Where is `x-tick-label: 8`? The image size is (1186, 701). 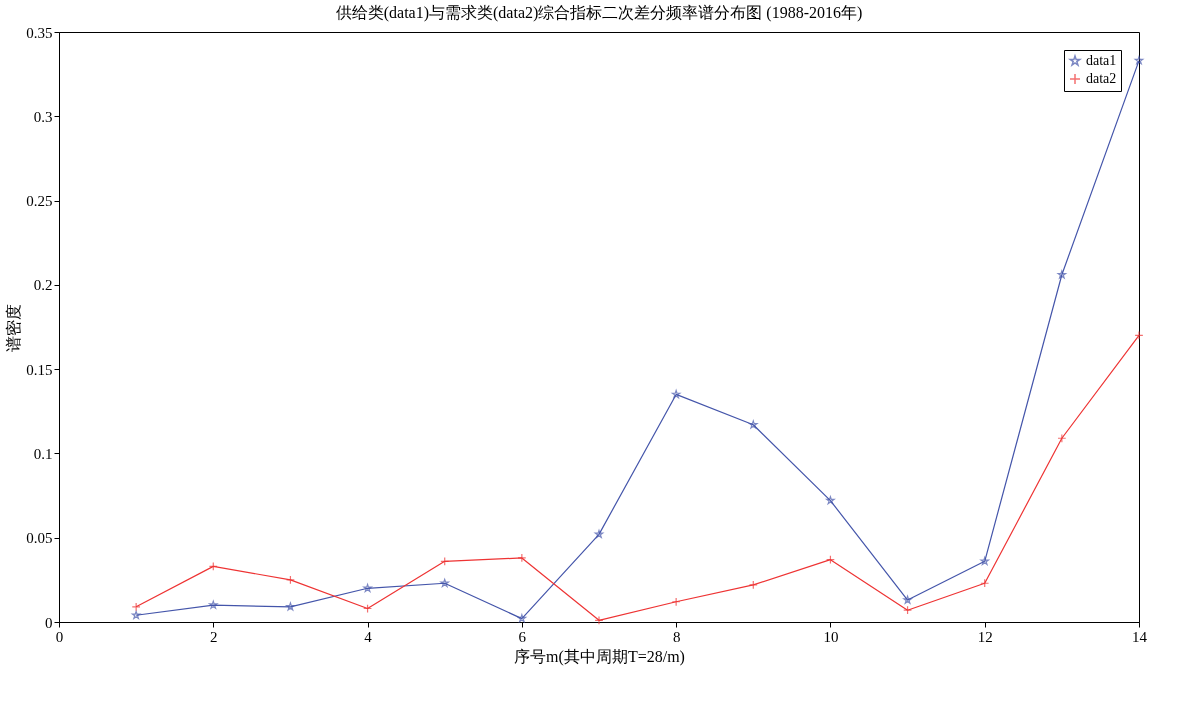 x-tick-label: 8 is located at coordinates (676, 636).